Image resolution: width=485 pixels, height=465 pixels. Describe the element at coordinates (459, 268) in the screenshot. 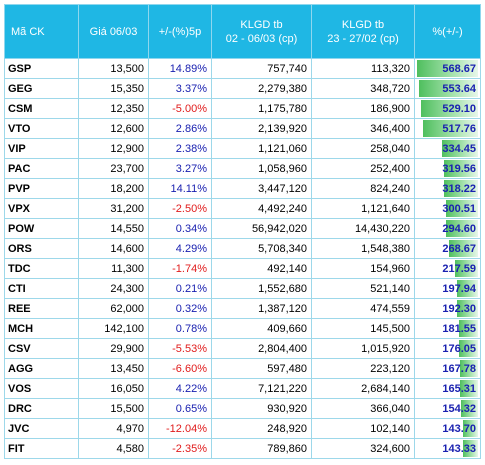

I see `percent-value: 217.59` at that location.